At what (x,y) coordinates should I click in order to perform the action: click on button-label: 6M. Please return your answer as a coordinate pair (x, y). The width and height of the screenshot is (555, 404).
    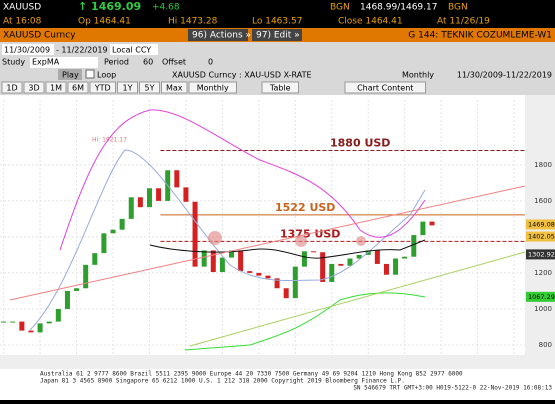
    Looking at the image, I should click on (78, 88).